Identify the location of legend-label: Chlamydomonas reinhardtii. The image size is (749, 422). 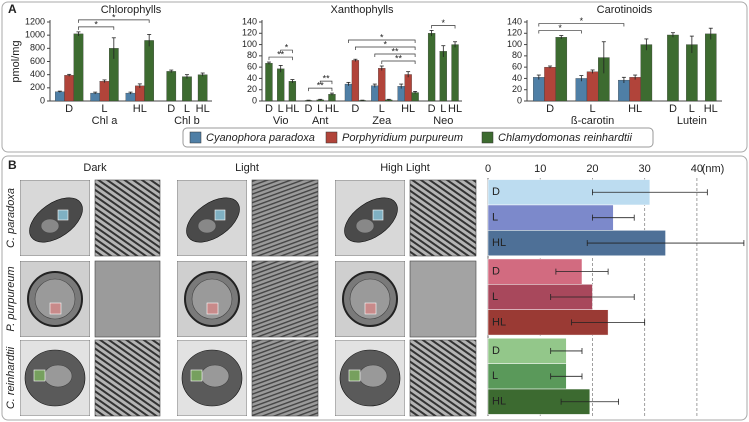
(565, 138).